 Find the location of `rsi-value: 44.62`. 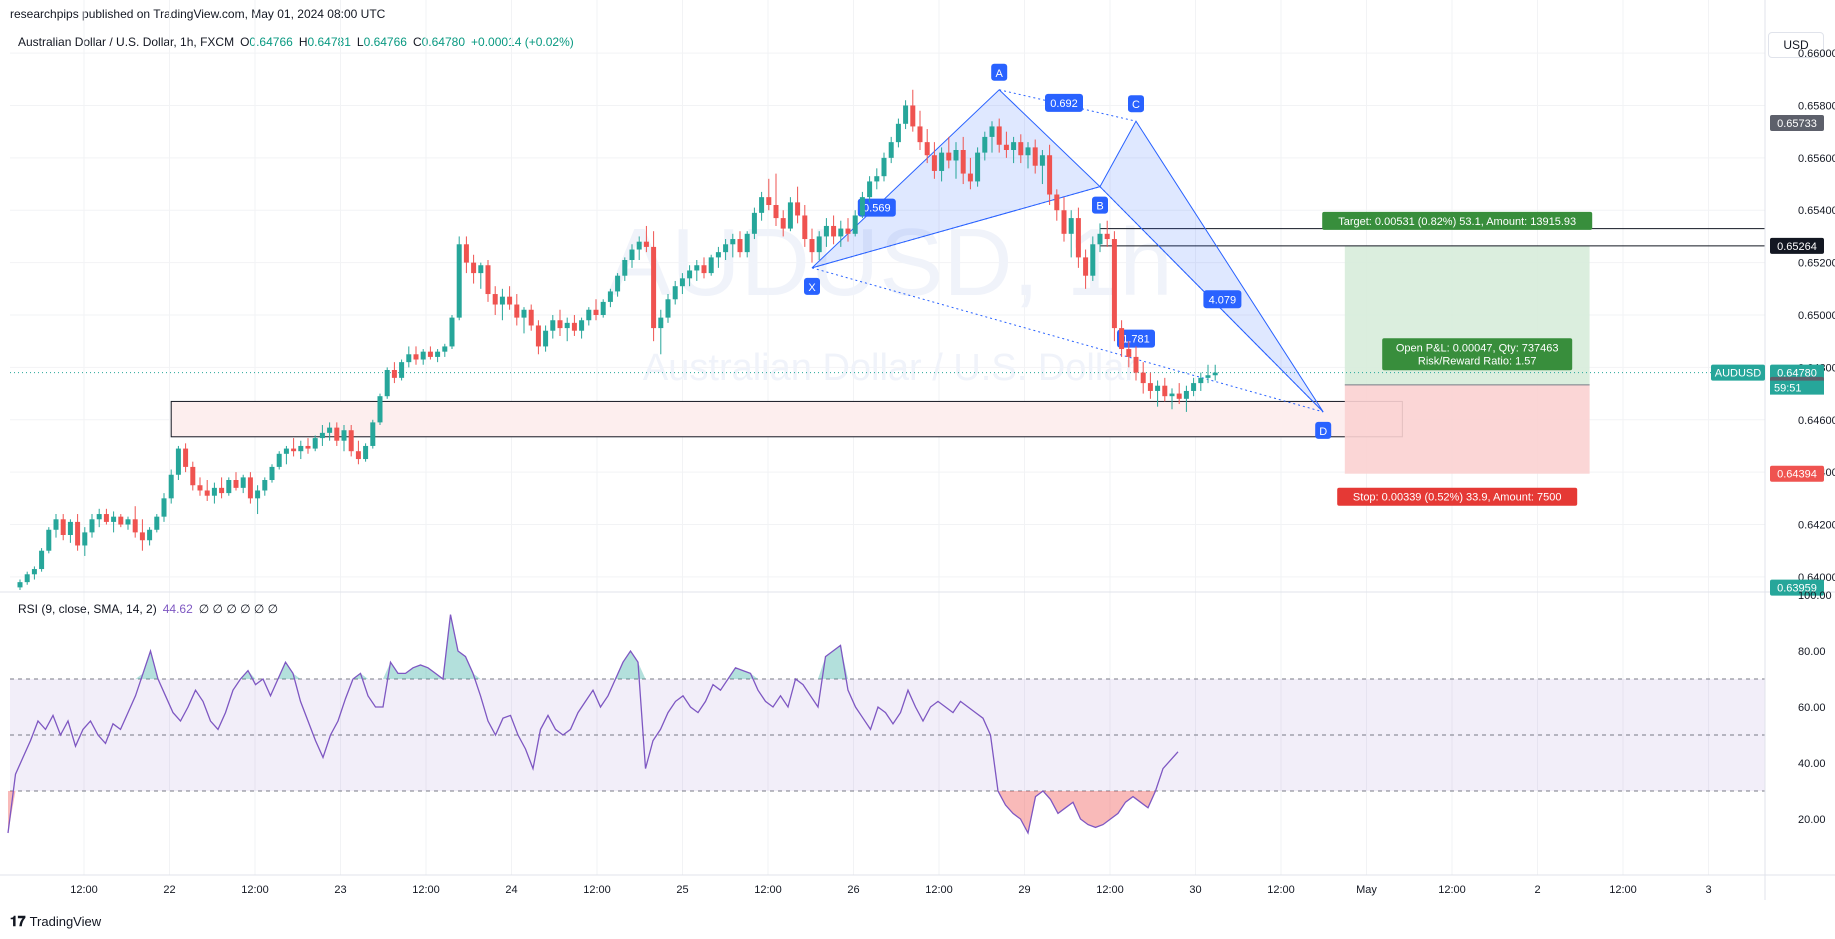

rsi-value: 44.62 is located at coordinates (178, 609).